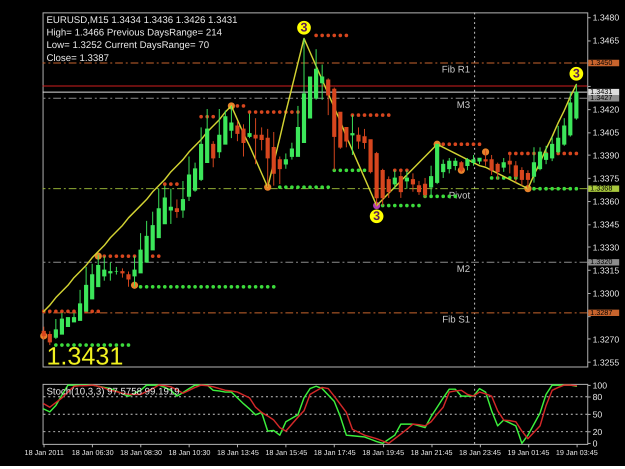 The width and height of the screenshot is (625, 469). What do you see at coordinates (134, 33) in the screenshot?
I see `annotation: High= 1.3466 Previous DaysRange= 214` at bounding box center [134, 33].